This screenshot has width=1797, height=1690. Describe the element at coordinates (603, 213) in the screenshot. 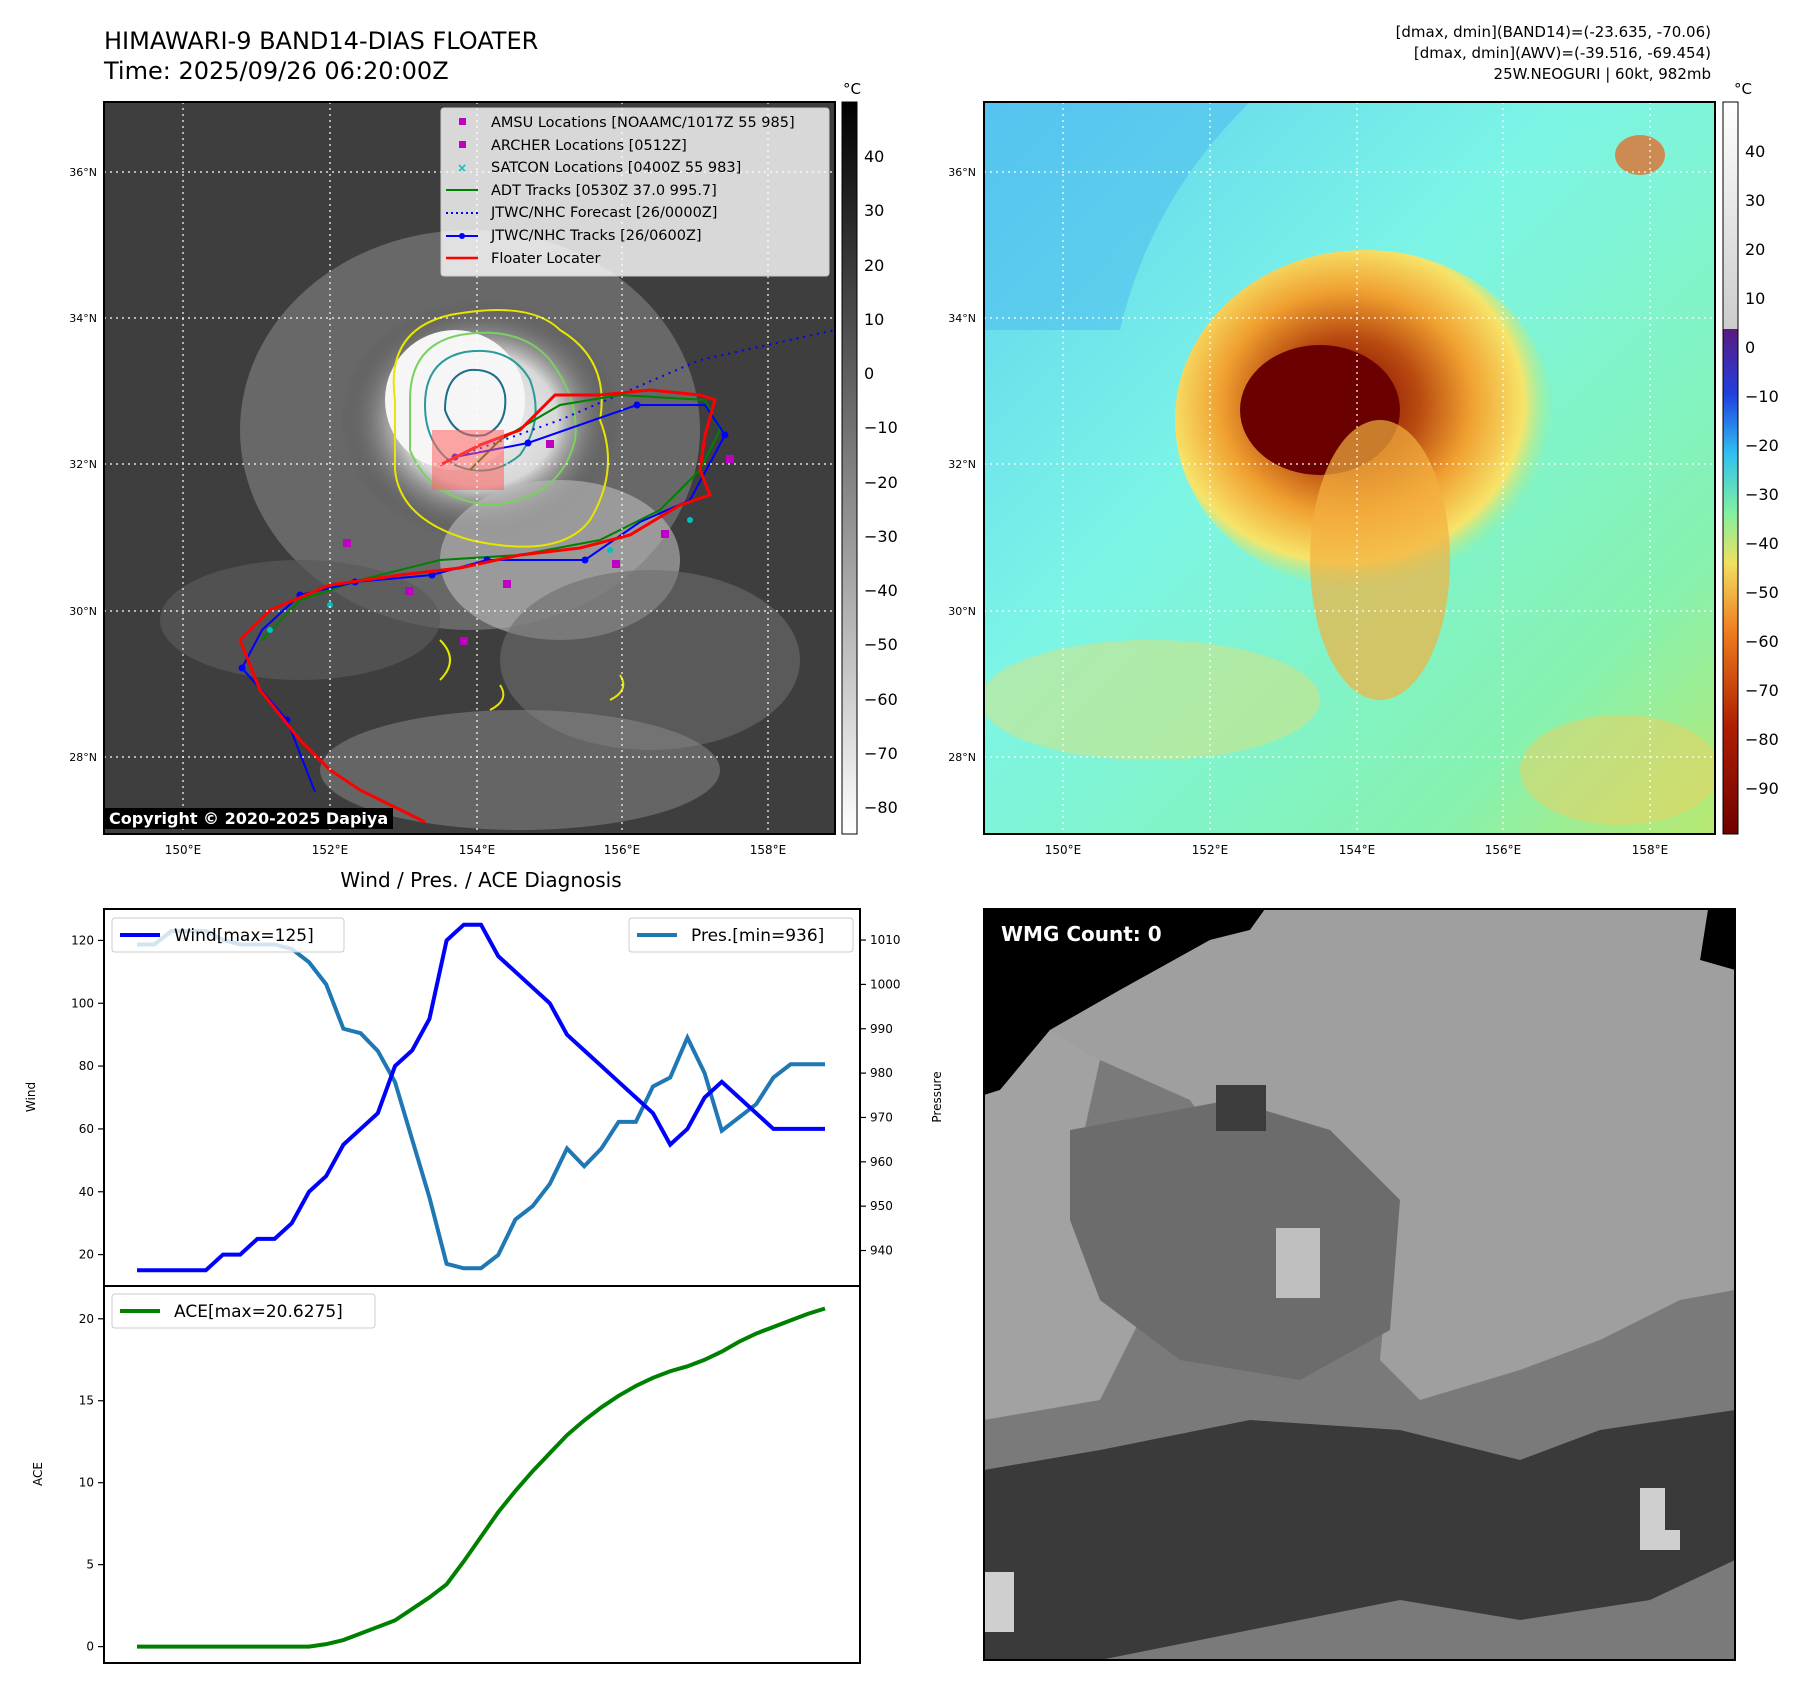

I see `legend-item-label: JTWC/NHC Forecast [26/0000Z]` at that location.